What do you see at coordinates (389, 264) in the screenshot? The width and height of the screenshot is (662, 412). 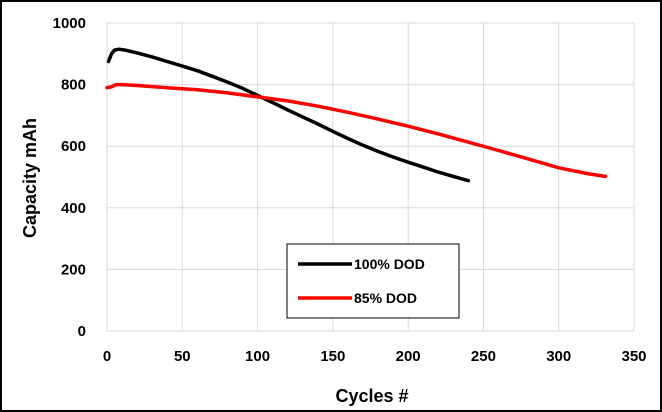 I see `legend-label-100-dod: 100% DOD` at bounding box center [389, 264].